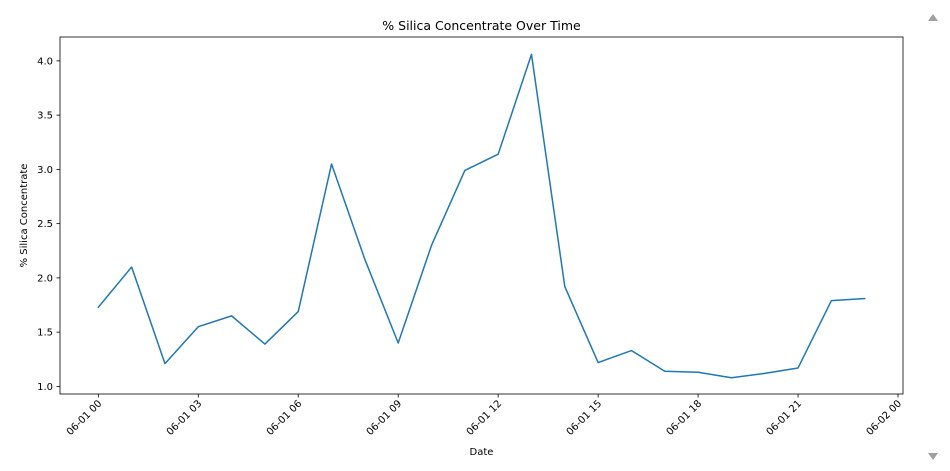 The height and width of the screenshot is (471, 950). Describe the element at coordinates (935, 235) in the screenshot. I see `vertical-scrollbar` at that location.